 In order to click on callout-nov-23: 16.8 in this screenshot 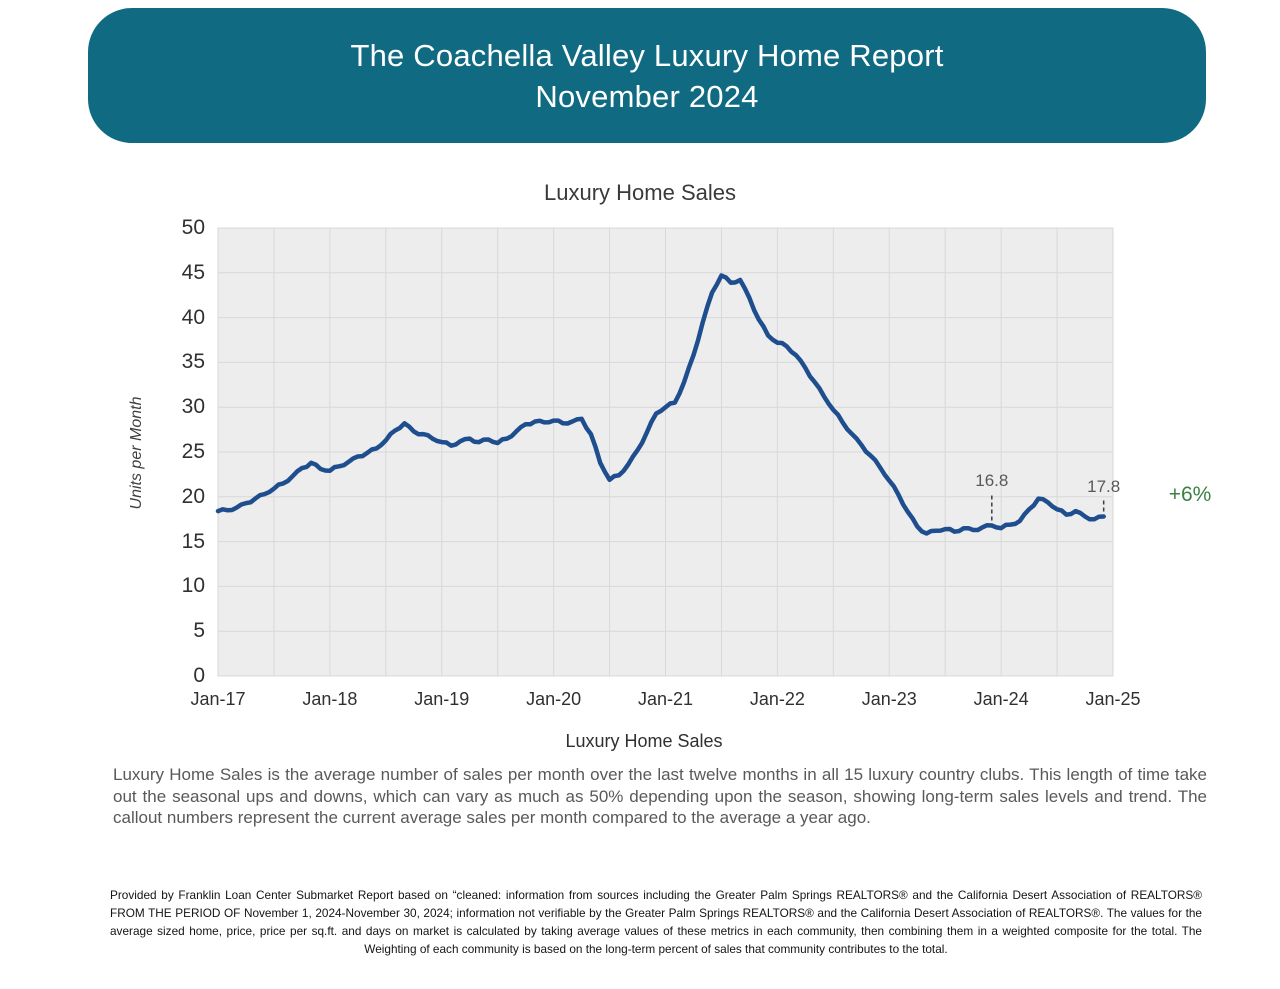, I will do `click(992, 481)`.